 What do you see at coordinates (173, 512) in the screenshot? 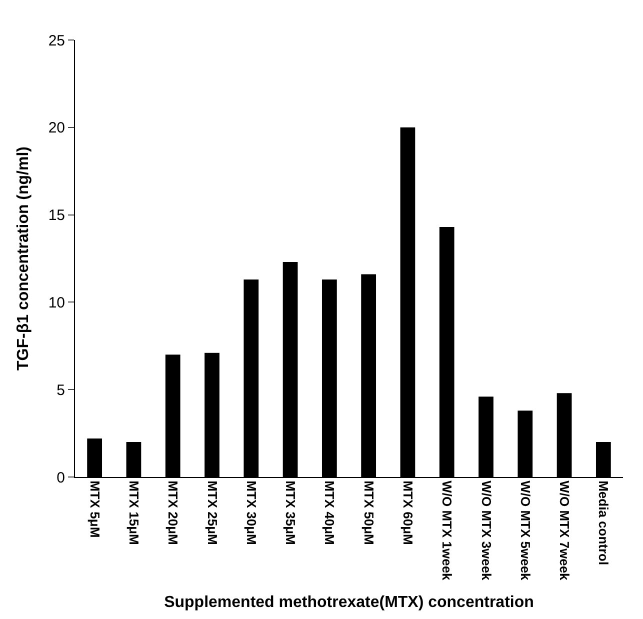
I see `x-tick-label: MTX 20μM` at bounding box center [173, 512].